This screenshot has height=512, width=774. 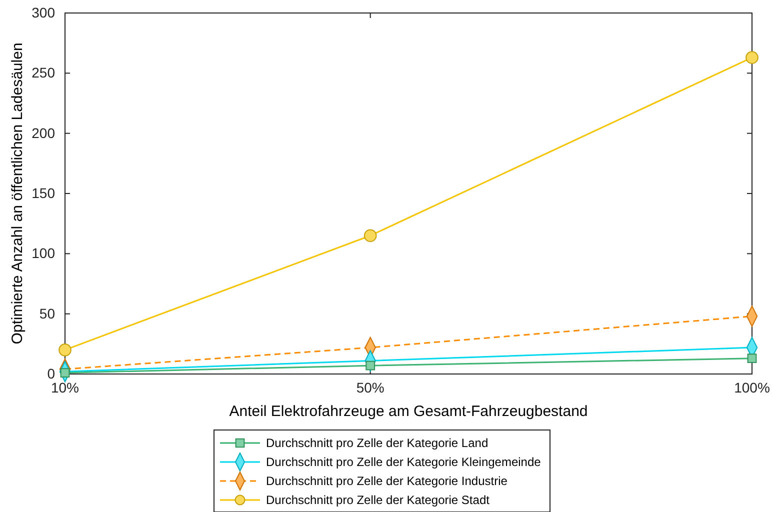 I want to click on x-tick-label: 50%, so click(x=370, y=387).